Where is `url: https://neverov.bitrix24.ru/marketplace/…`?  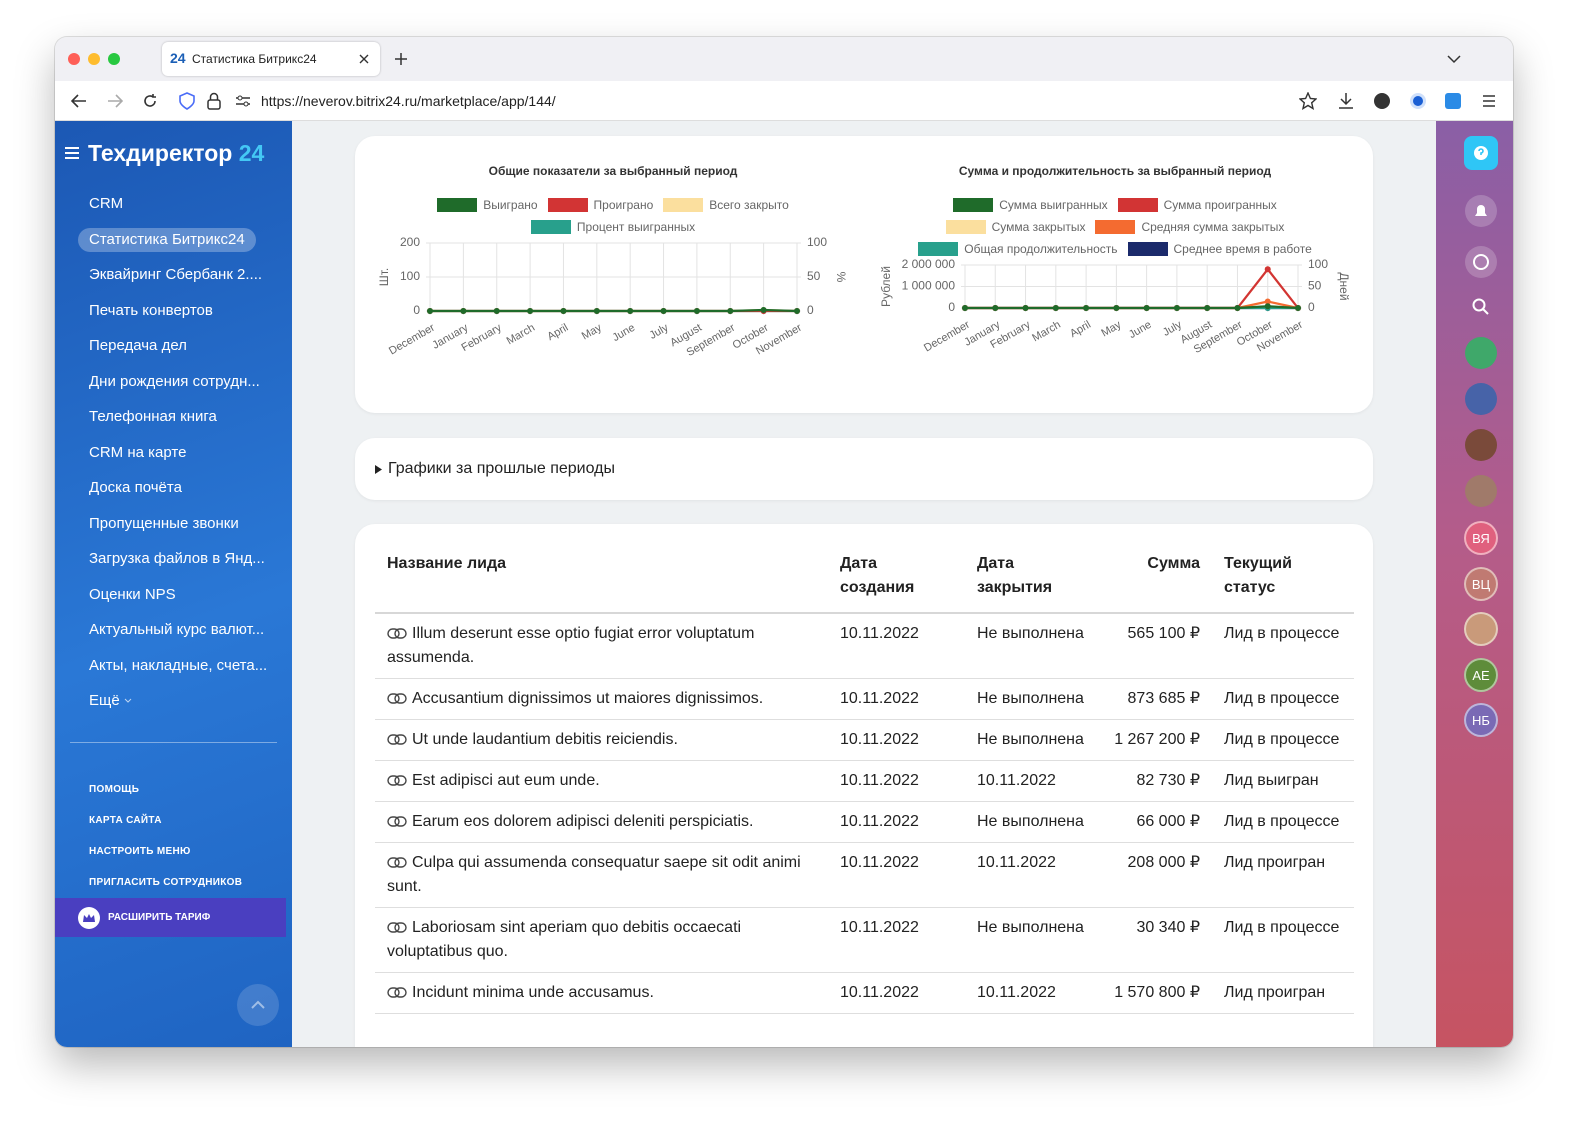
url: https://neverov.bitrix24.ru/marketplace/… is located at coordinates (408, 101).